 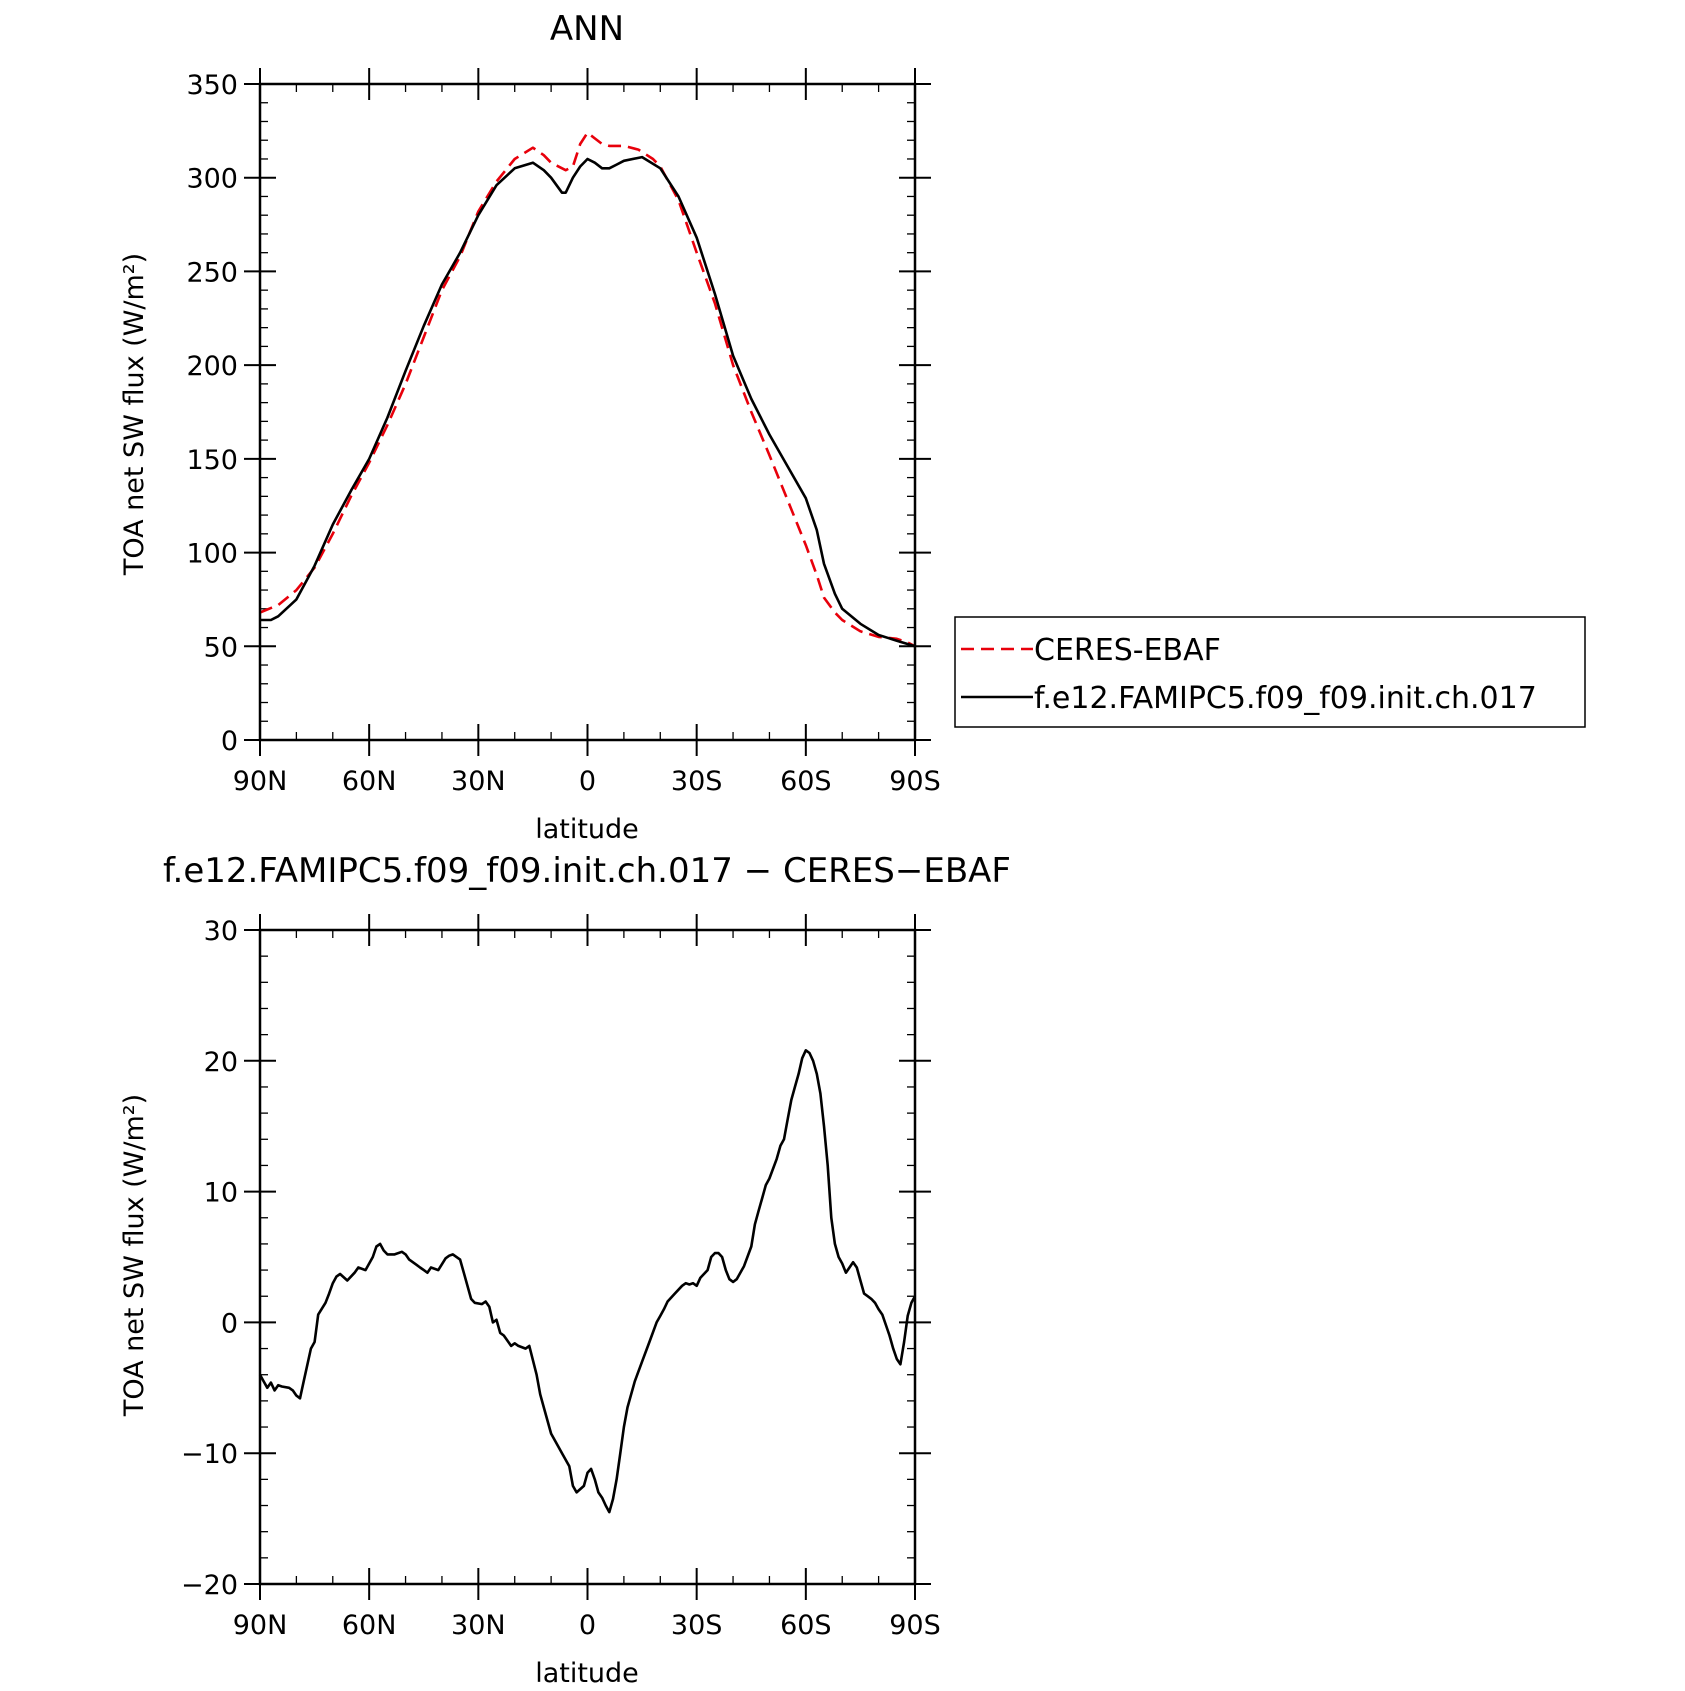 What do you see at coordinates (212, 460) in the screenshot?
I see `top-y-tick-label: 150` at bounding box center [212, 460].